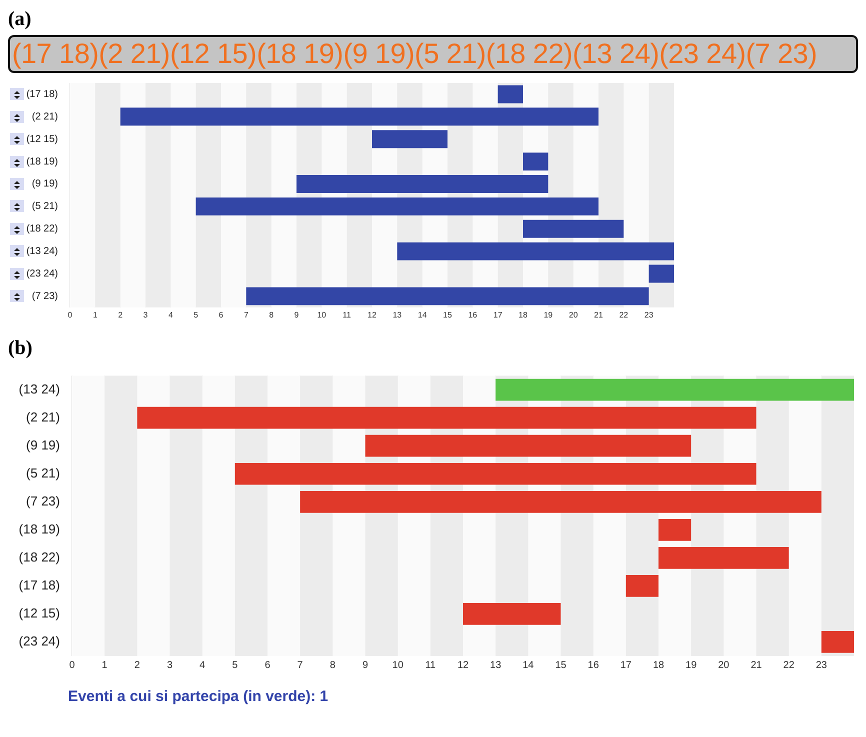  I want to click on text: Eventi a cui si partecipa (in verde): 1, so click(199, 696).